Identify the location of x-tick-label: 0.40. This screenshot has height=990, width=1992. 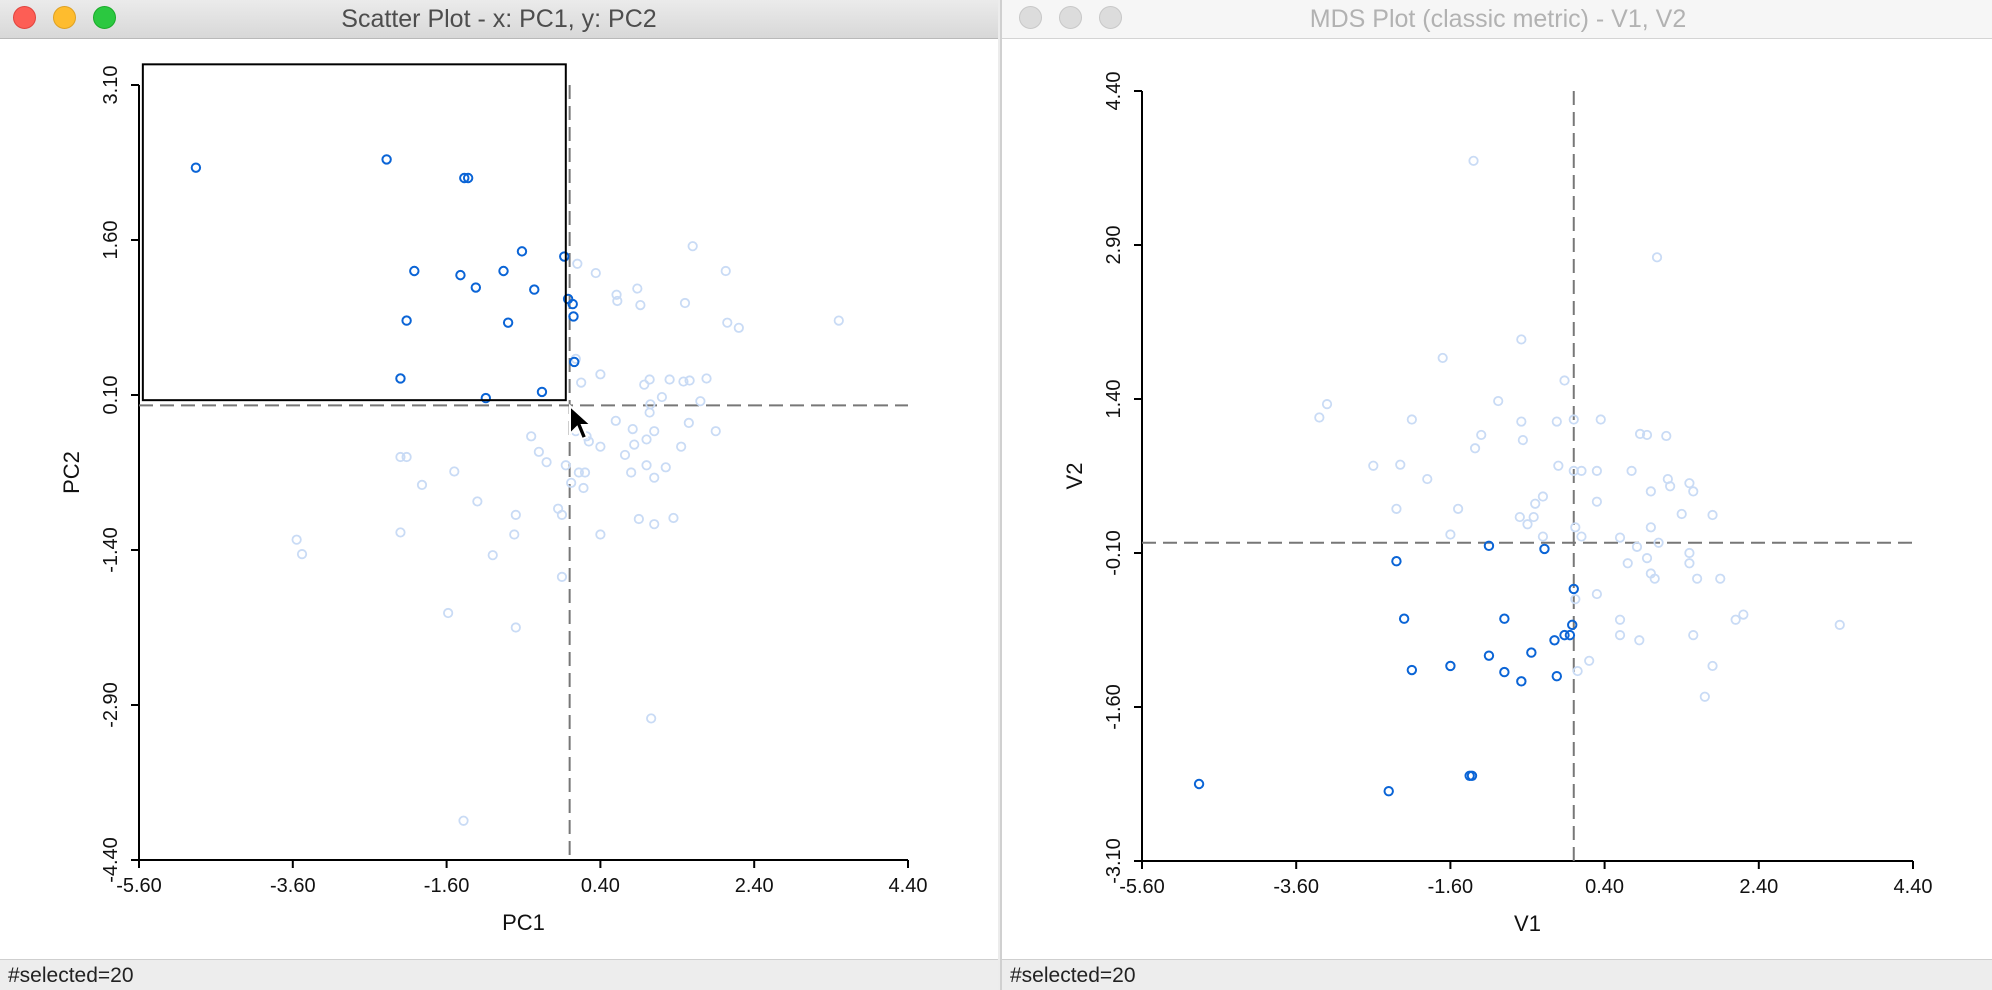
(600, 886).